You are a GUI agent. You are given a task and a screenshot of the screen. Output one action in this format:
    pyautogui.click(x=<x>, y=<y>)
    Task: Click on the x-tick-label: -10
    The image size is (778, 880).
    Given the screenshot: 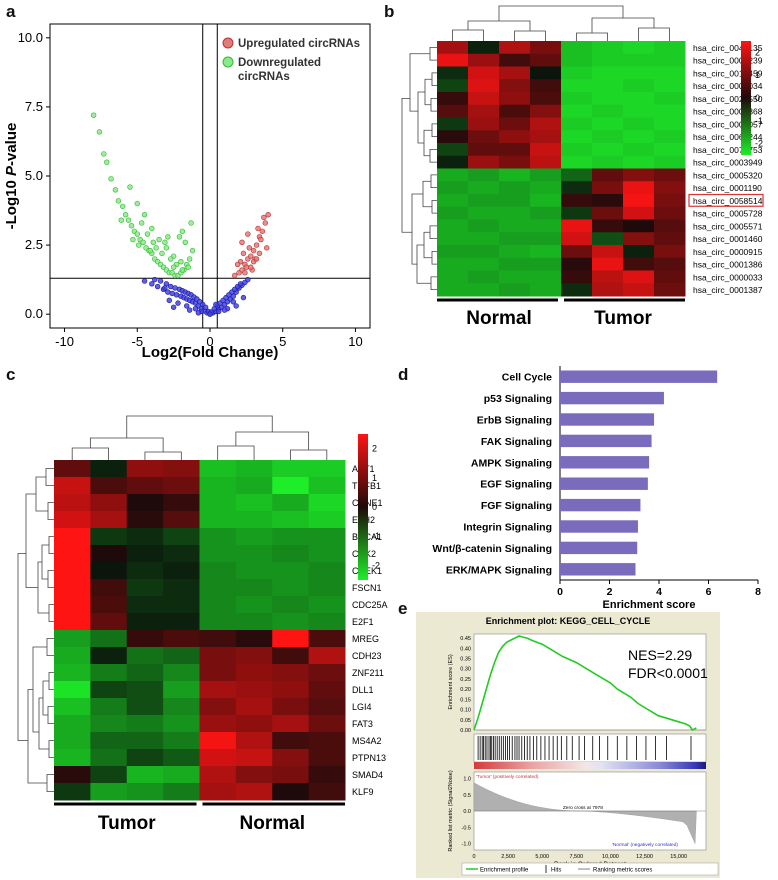 What is the action you would take?
    pyautogui.click(x=64, y=341)
    